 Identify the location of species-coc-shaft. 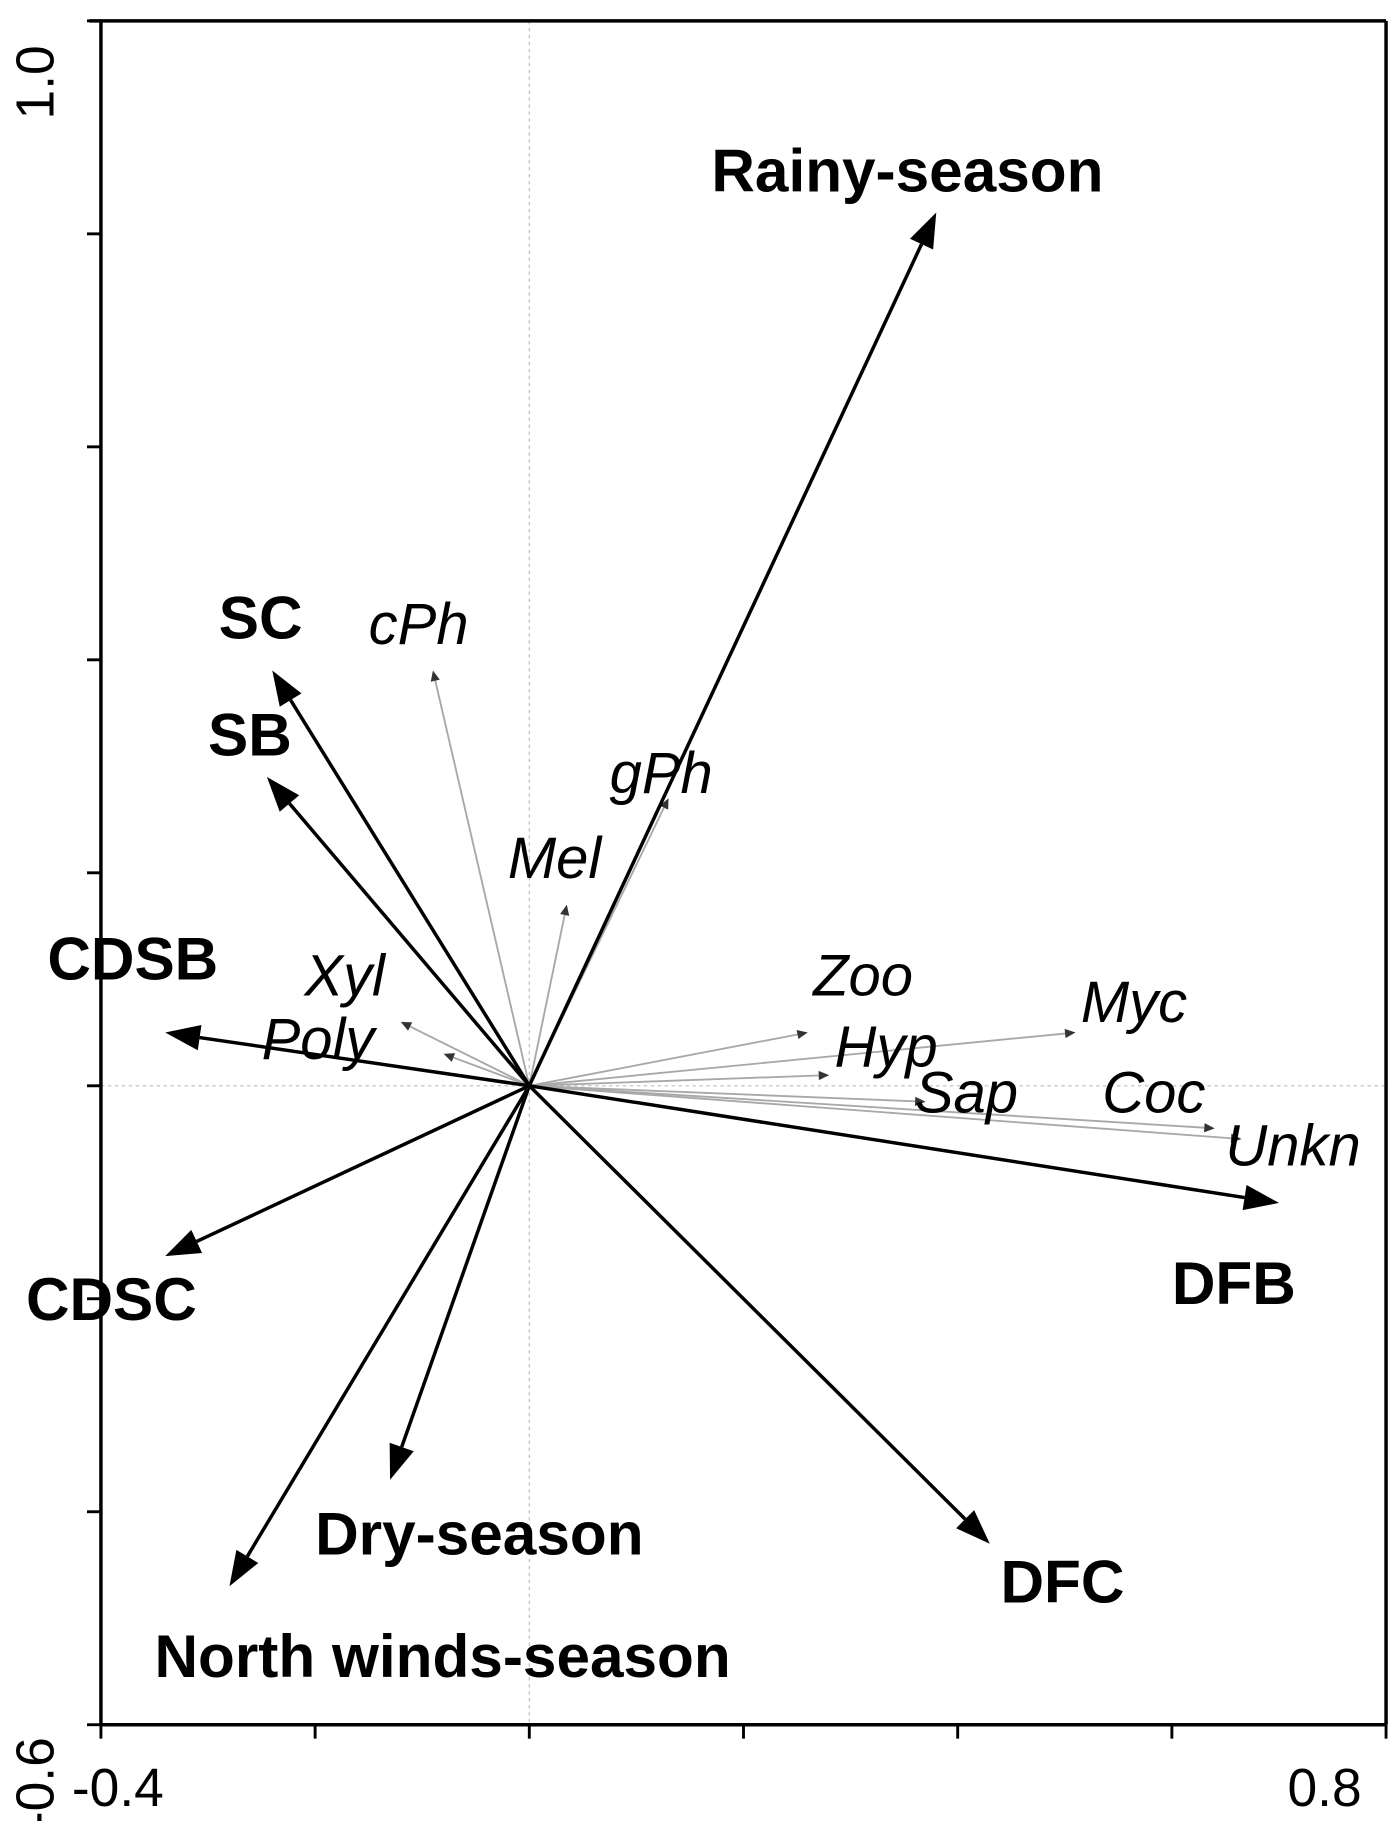
(867, 1106).